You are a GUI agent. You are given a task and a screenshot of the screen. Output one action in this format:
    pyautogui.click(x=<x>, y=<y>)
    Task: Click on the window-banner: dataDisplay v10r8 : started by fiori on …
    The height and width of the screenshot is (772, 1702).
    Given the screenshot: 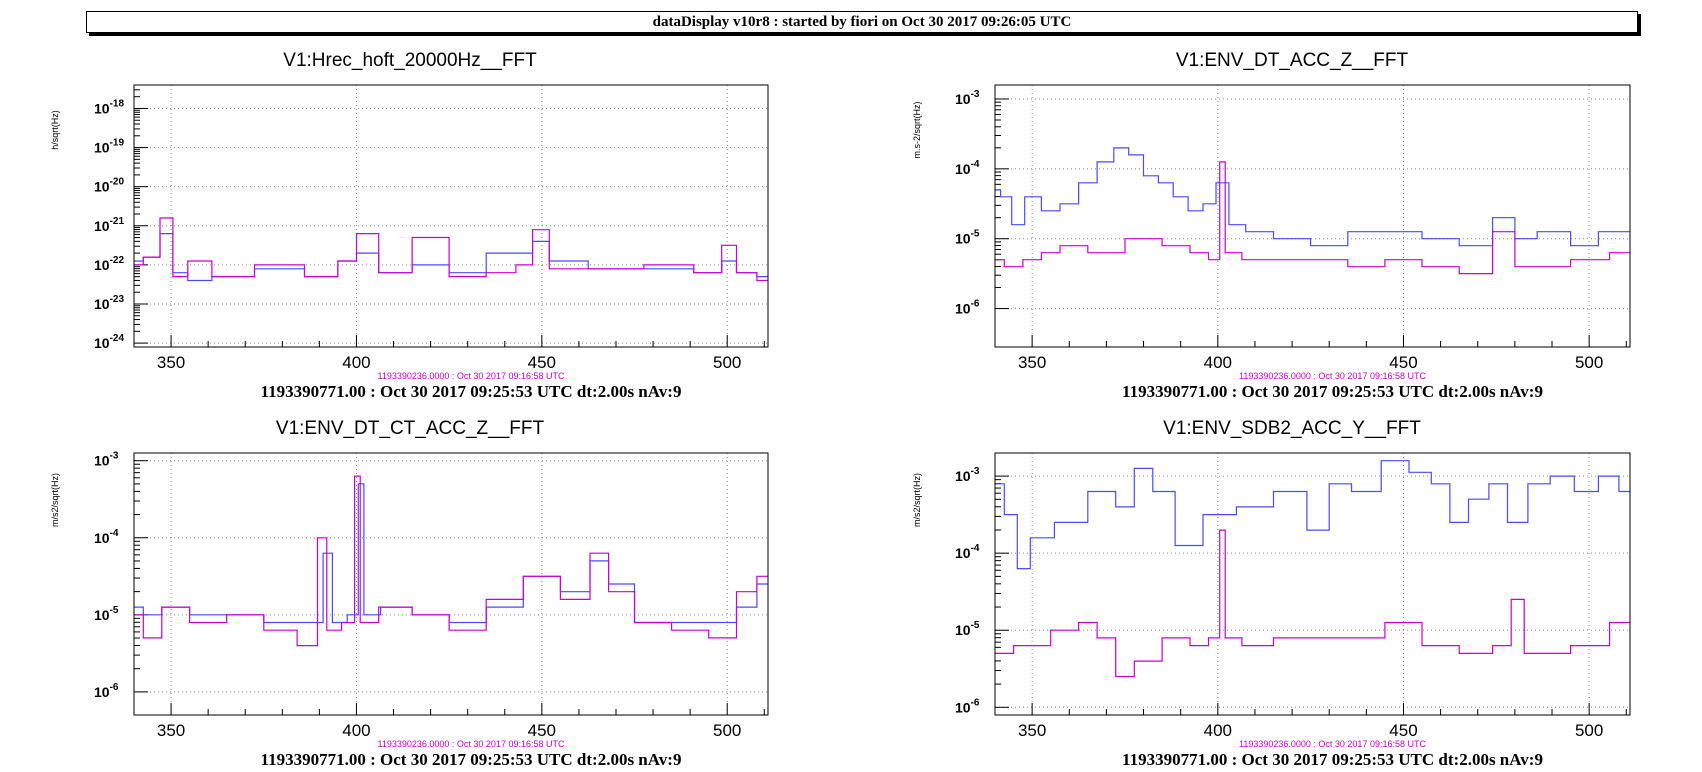 What is the action you would take?
    pyautogui.click(x=862, y=22)
    